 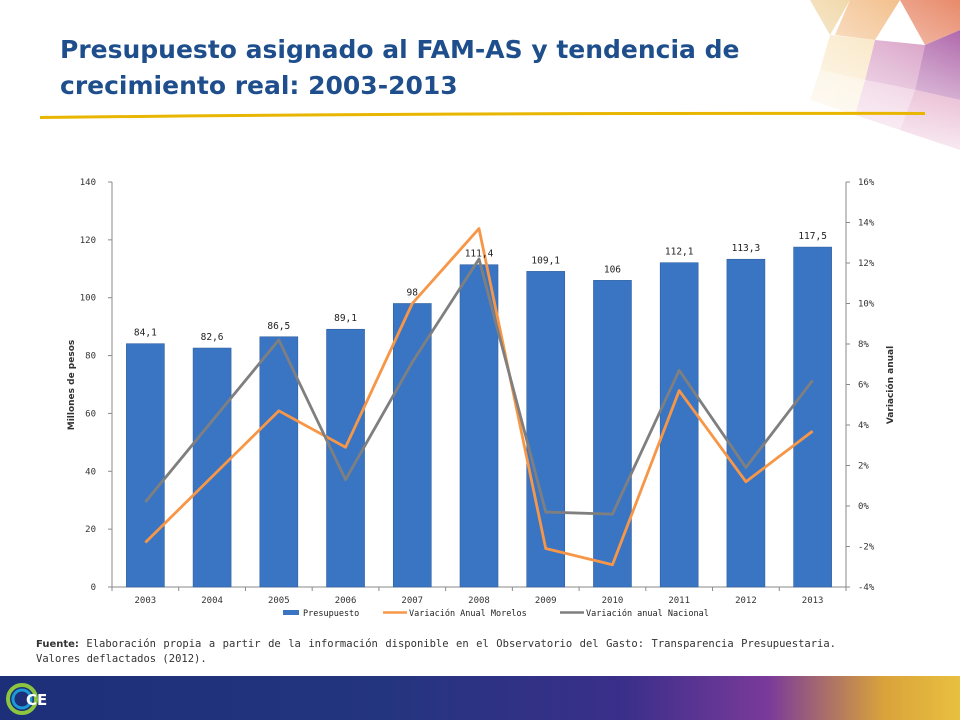 I want to click on y2-axis-title: Variación anual, so click(x=890, y=385).